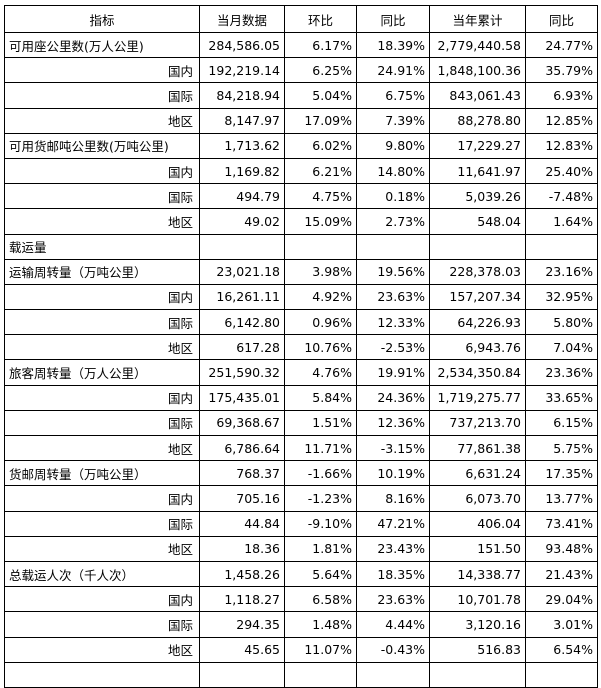  What do you see at coordinates (301, 120) in the screenshot?
I see `table-row: 地区 8,147.97 17.09% 7.39% 88,278.80 12.85%` at bounding box center [301, 120].